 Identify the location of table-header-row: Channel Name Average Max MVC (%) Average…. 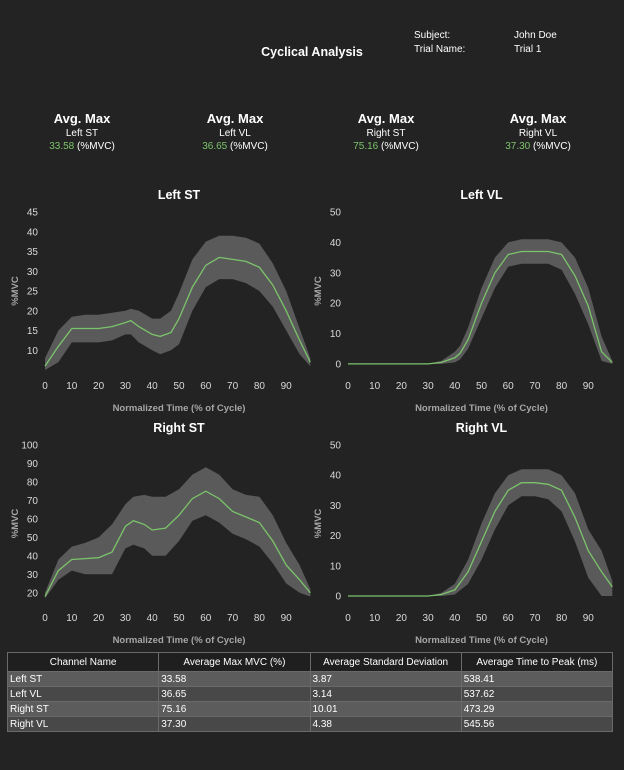
(310, 662).